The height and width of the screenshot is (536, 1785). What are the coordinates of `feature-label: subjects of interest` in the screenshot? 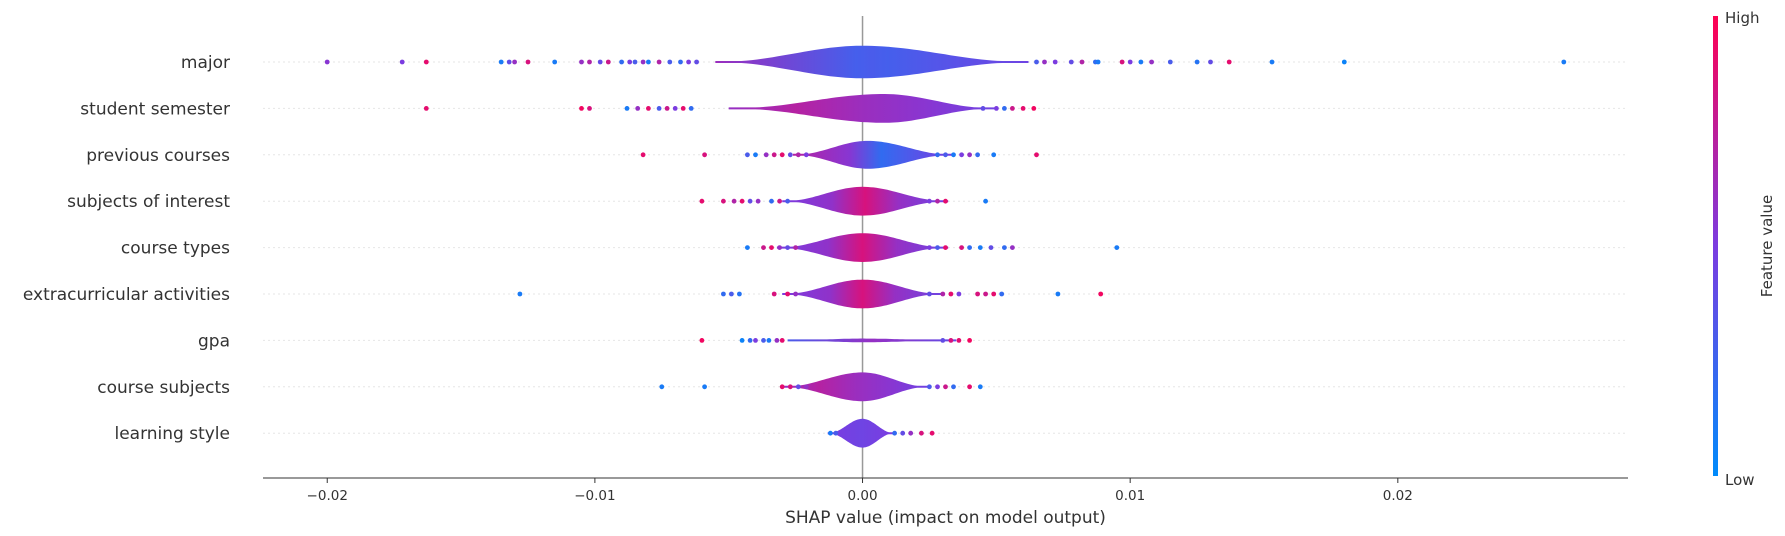 It's located at (148, 202).